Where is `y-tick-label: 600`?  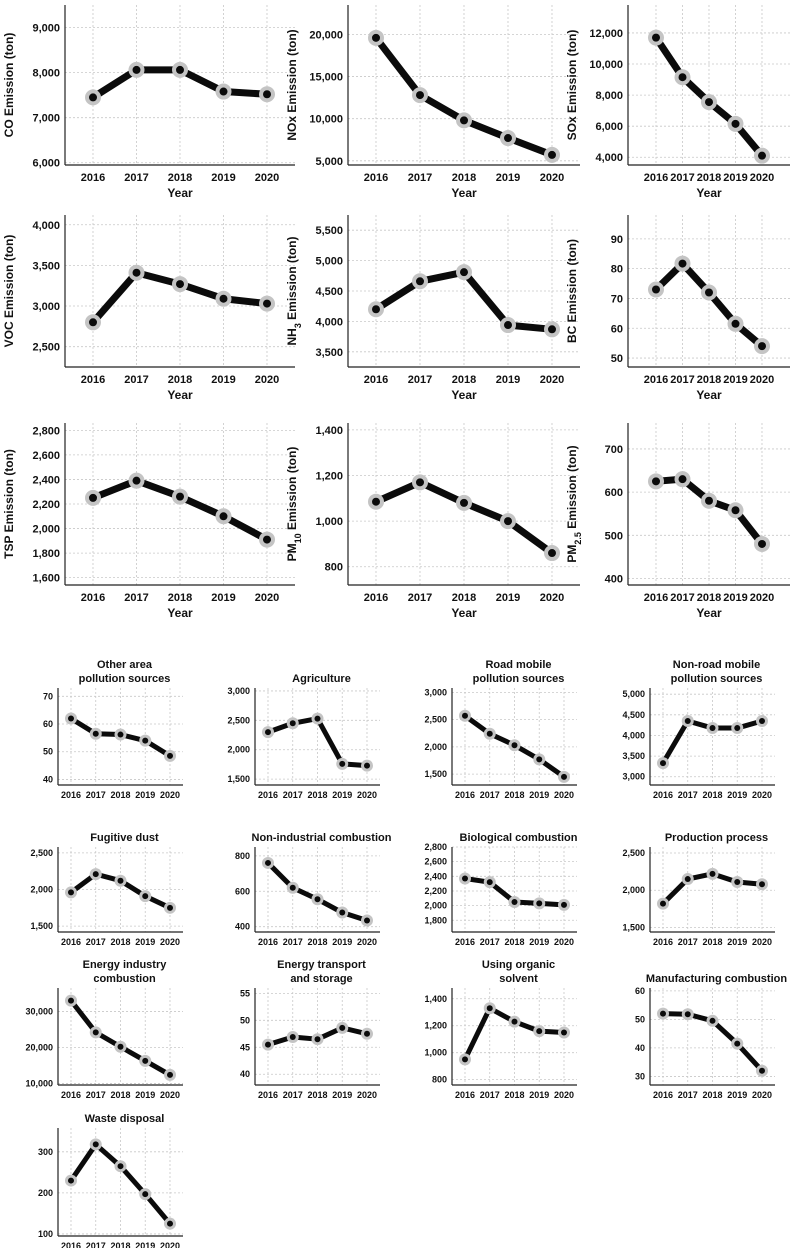
y-tick-label: 600 is located at coordinates (614, 493).